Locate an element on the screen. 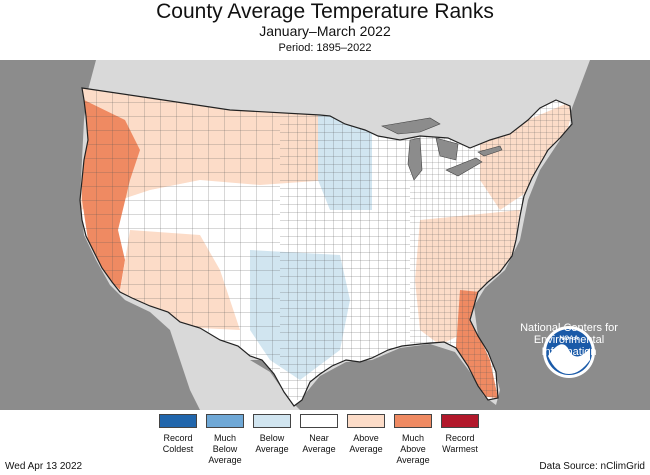  lake-erie is located at coordinates (464, 167).